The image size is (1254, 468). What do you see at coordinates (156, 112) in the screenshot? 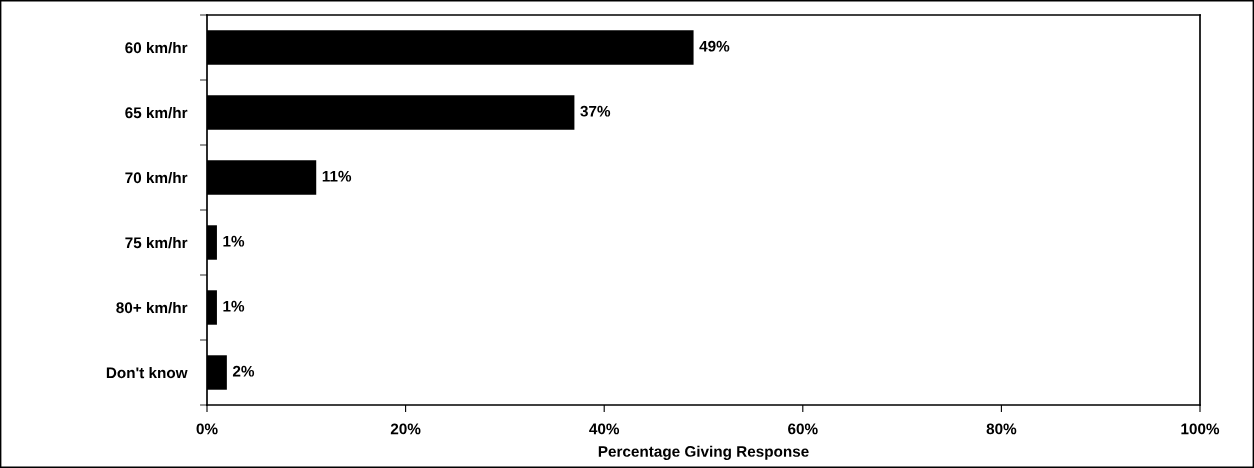
I see `y-tick-label: 65 km/hr` at bounding box center [156, 112].